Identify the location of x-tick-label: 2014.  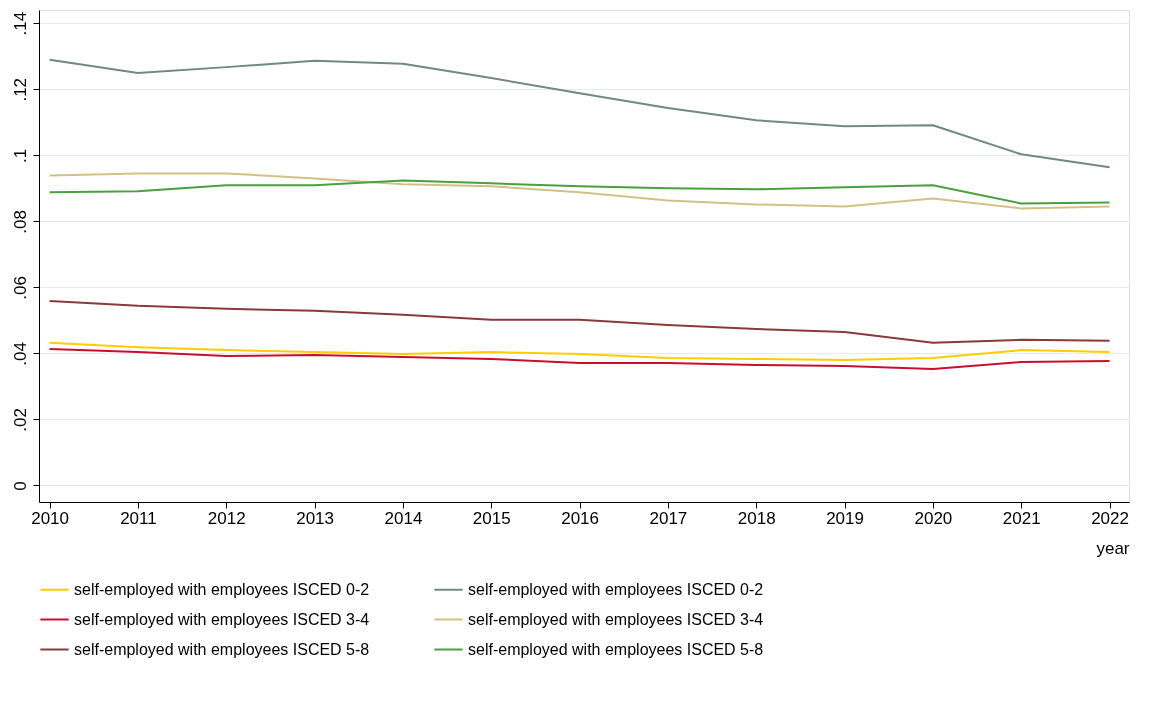
(403, 518).